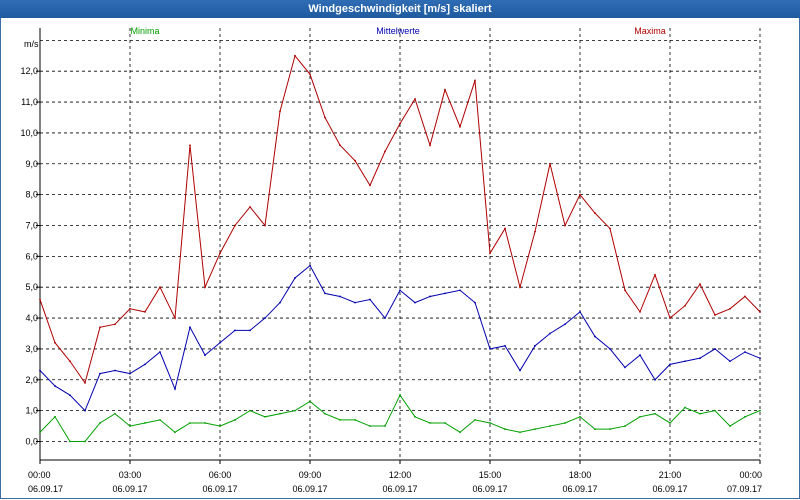 Image resolution: width=800 pixels, height=500 pixels. What do you see at coordinates (31, 380) in the screenshot?
I see `y-tick-label: 2,0` at bounding box center [31, 380].